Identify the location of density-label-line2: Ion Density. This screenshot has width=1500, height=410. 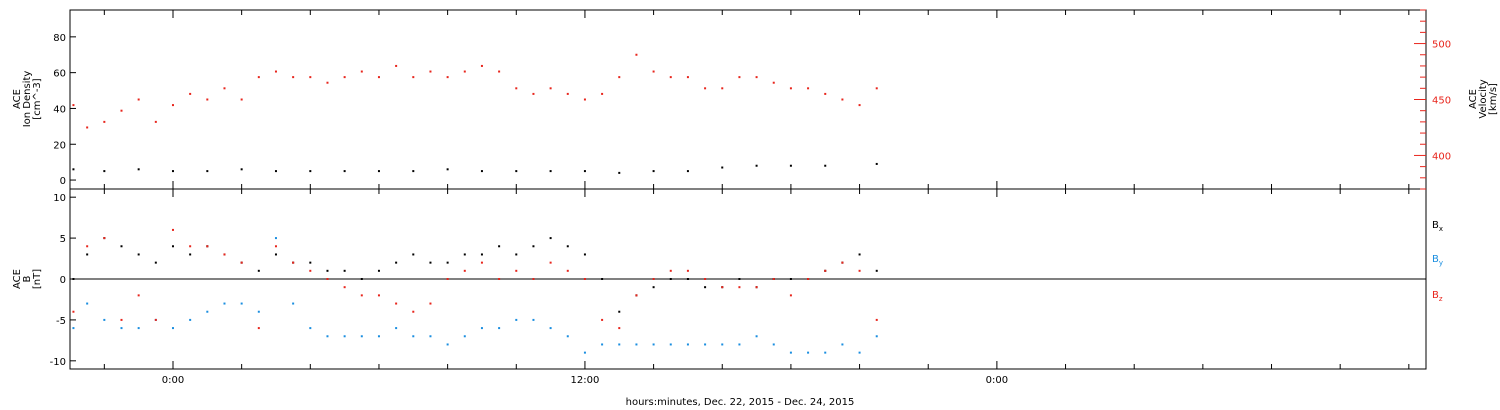
(27, 99).